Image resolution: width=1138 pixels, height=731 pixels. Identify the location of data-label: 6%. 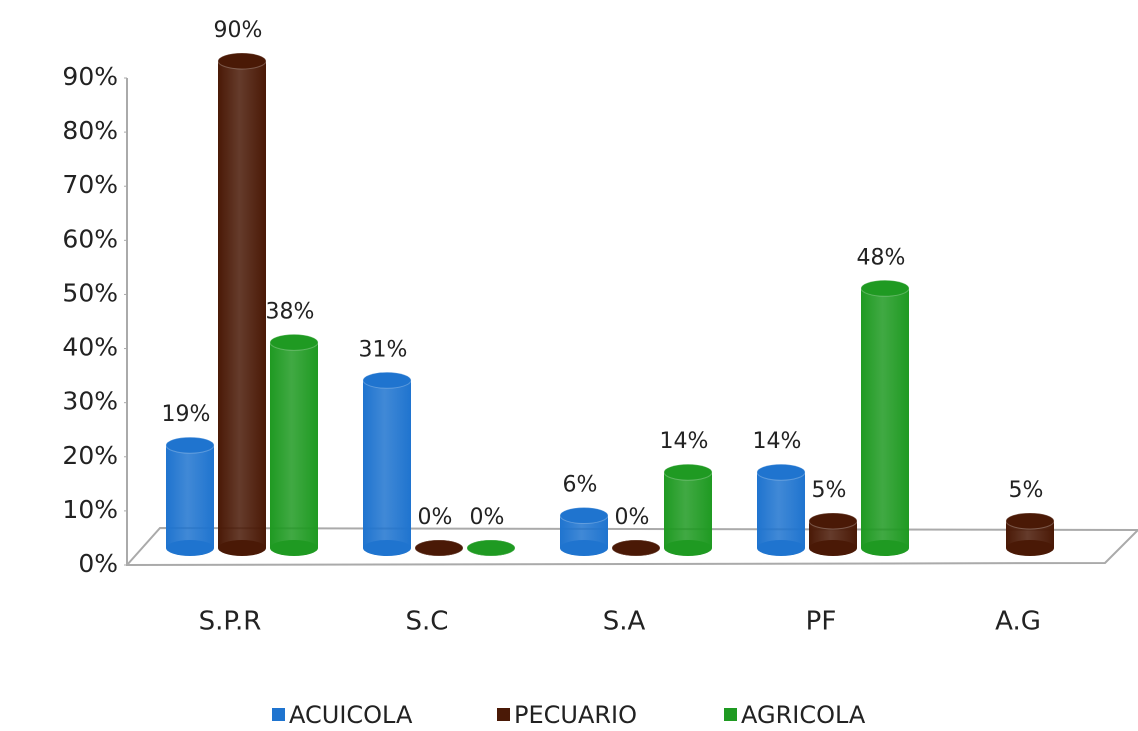
(580, 485).